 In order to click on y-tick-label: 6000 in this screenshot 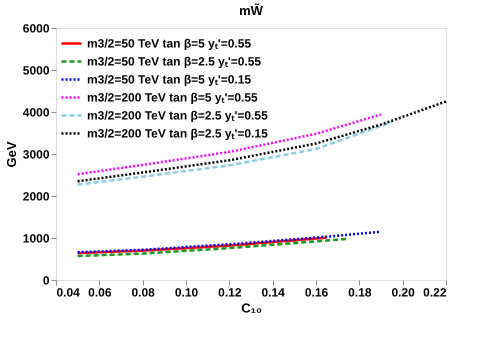, I will do `click(36, 29)`.